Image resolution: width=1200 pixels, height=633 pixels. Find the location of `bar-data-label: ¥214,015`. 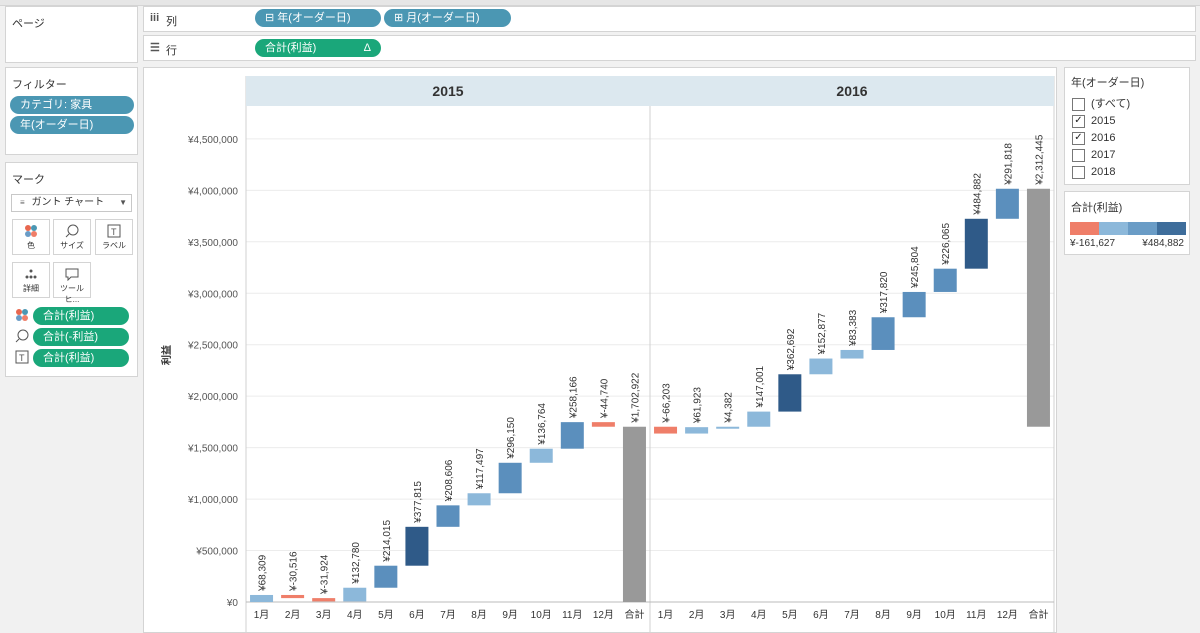

bar-data-label: ¥214,015 is located at coordinates (387, 541).